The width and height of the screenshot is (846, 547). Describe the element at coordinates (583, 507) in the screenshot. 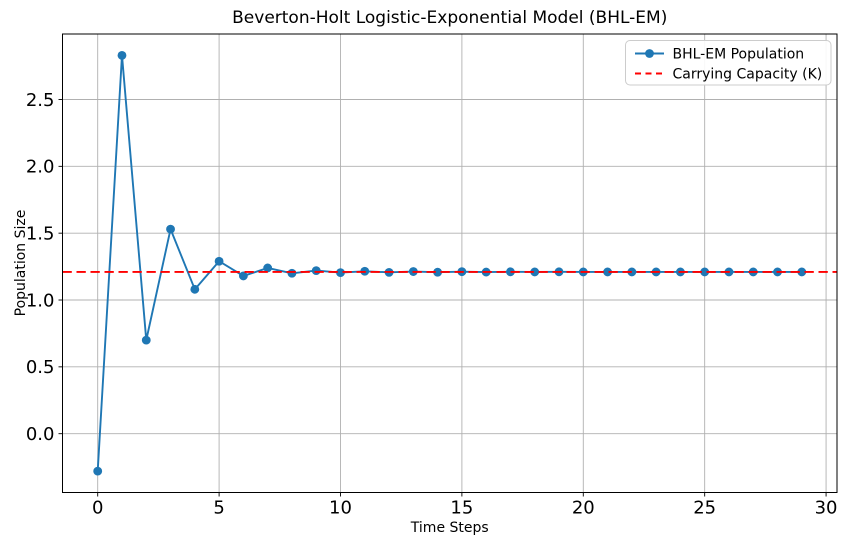

I see `x-tick-label: 20` at that location.